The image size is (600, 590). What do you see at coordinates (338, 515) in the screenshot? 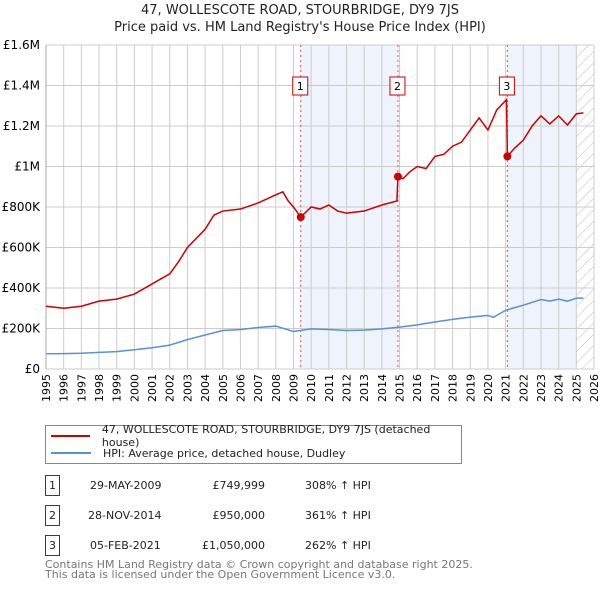
I see `sale-hpi: 361% ↑ HPI` at bounding box center [338, 515].